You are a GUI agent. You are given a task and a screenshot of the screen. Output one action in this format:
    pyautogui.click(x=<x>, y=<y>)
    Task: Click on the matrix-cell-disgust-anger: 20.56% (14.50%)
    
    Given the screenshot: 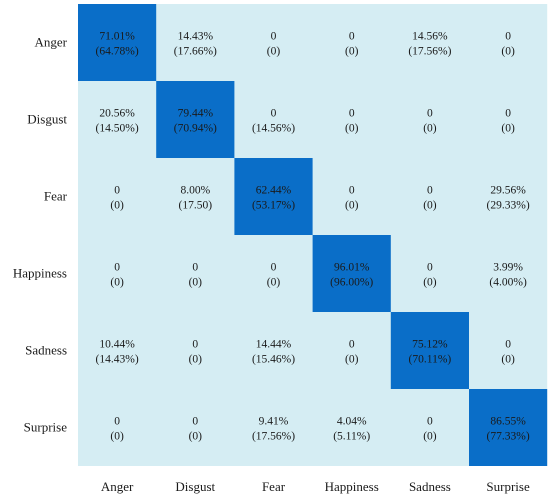 What is the action you would take?
    pyautogui.click(x=117, y=121)
    